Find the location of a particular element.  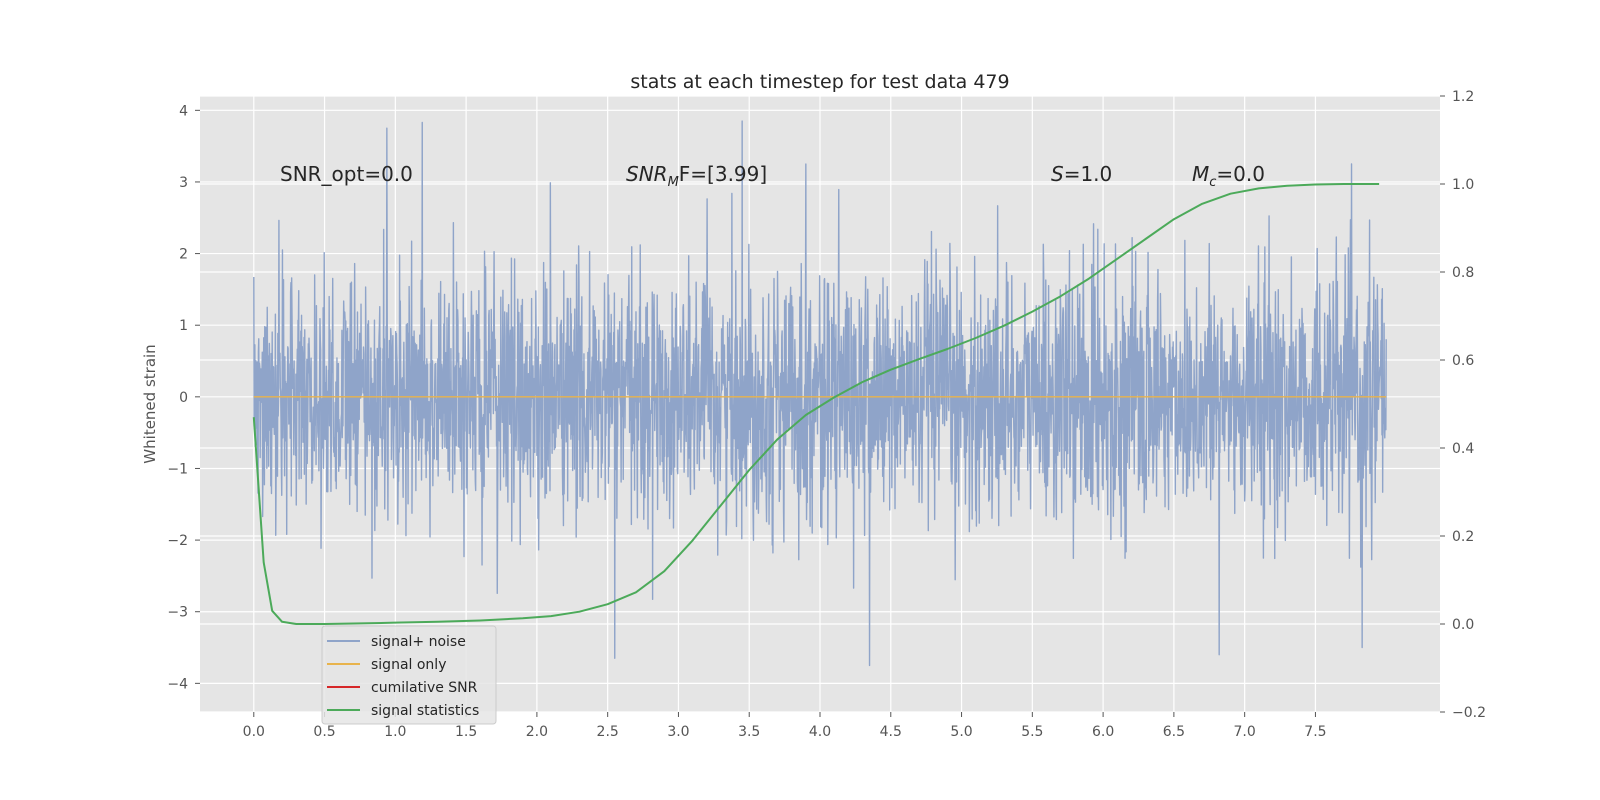

y2-tick-label: 0.6 is located at coordinates (1463, 361).